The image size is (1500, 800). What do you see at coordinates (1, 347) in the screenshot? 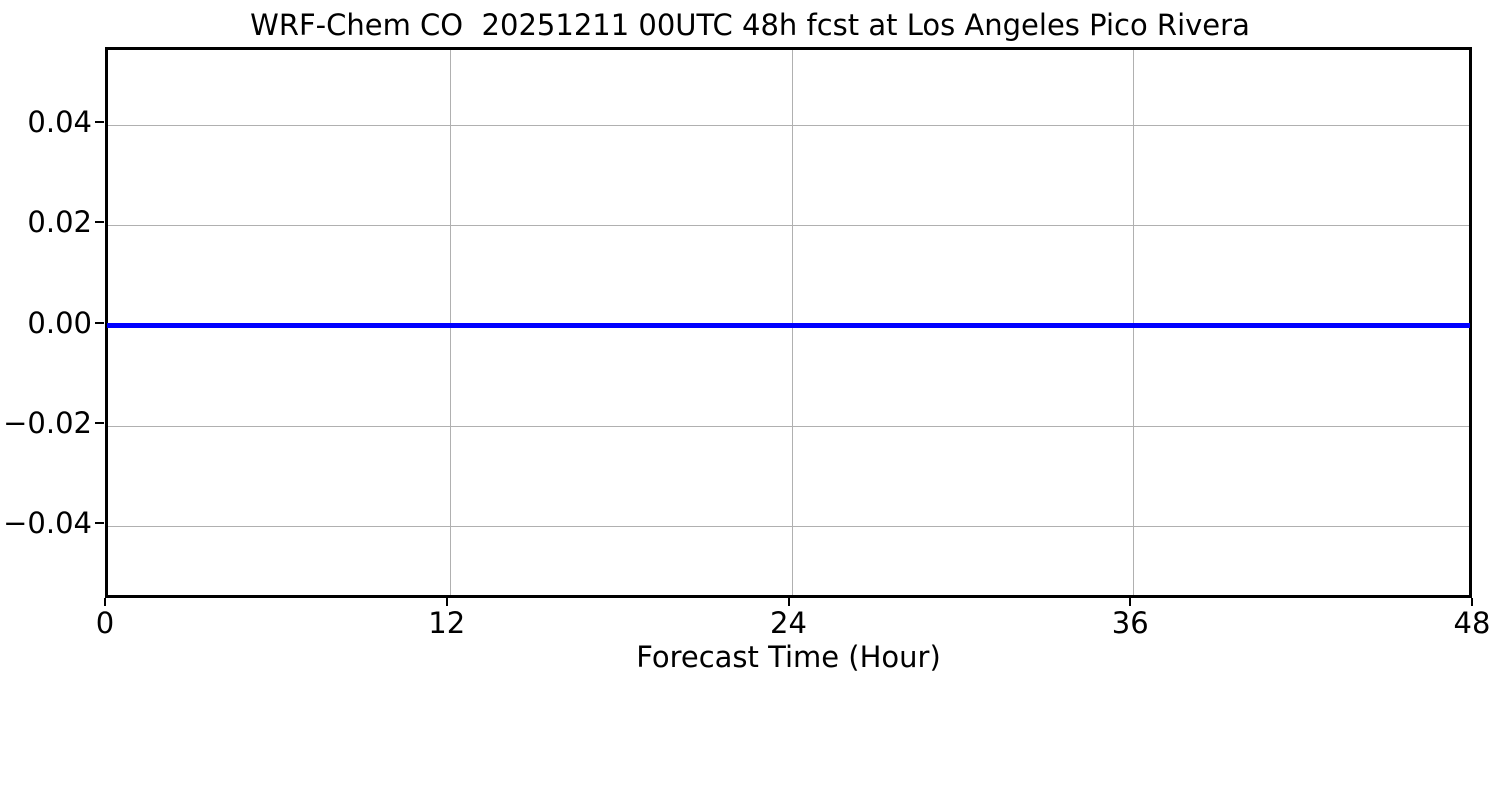
I see `y-axis-label: CO (ppm)` at bounding box center [1, 347].